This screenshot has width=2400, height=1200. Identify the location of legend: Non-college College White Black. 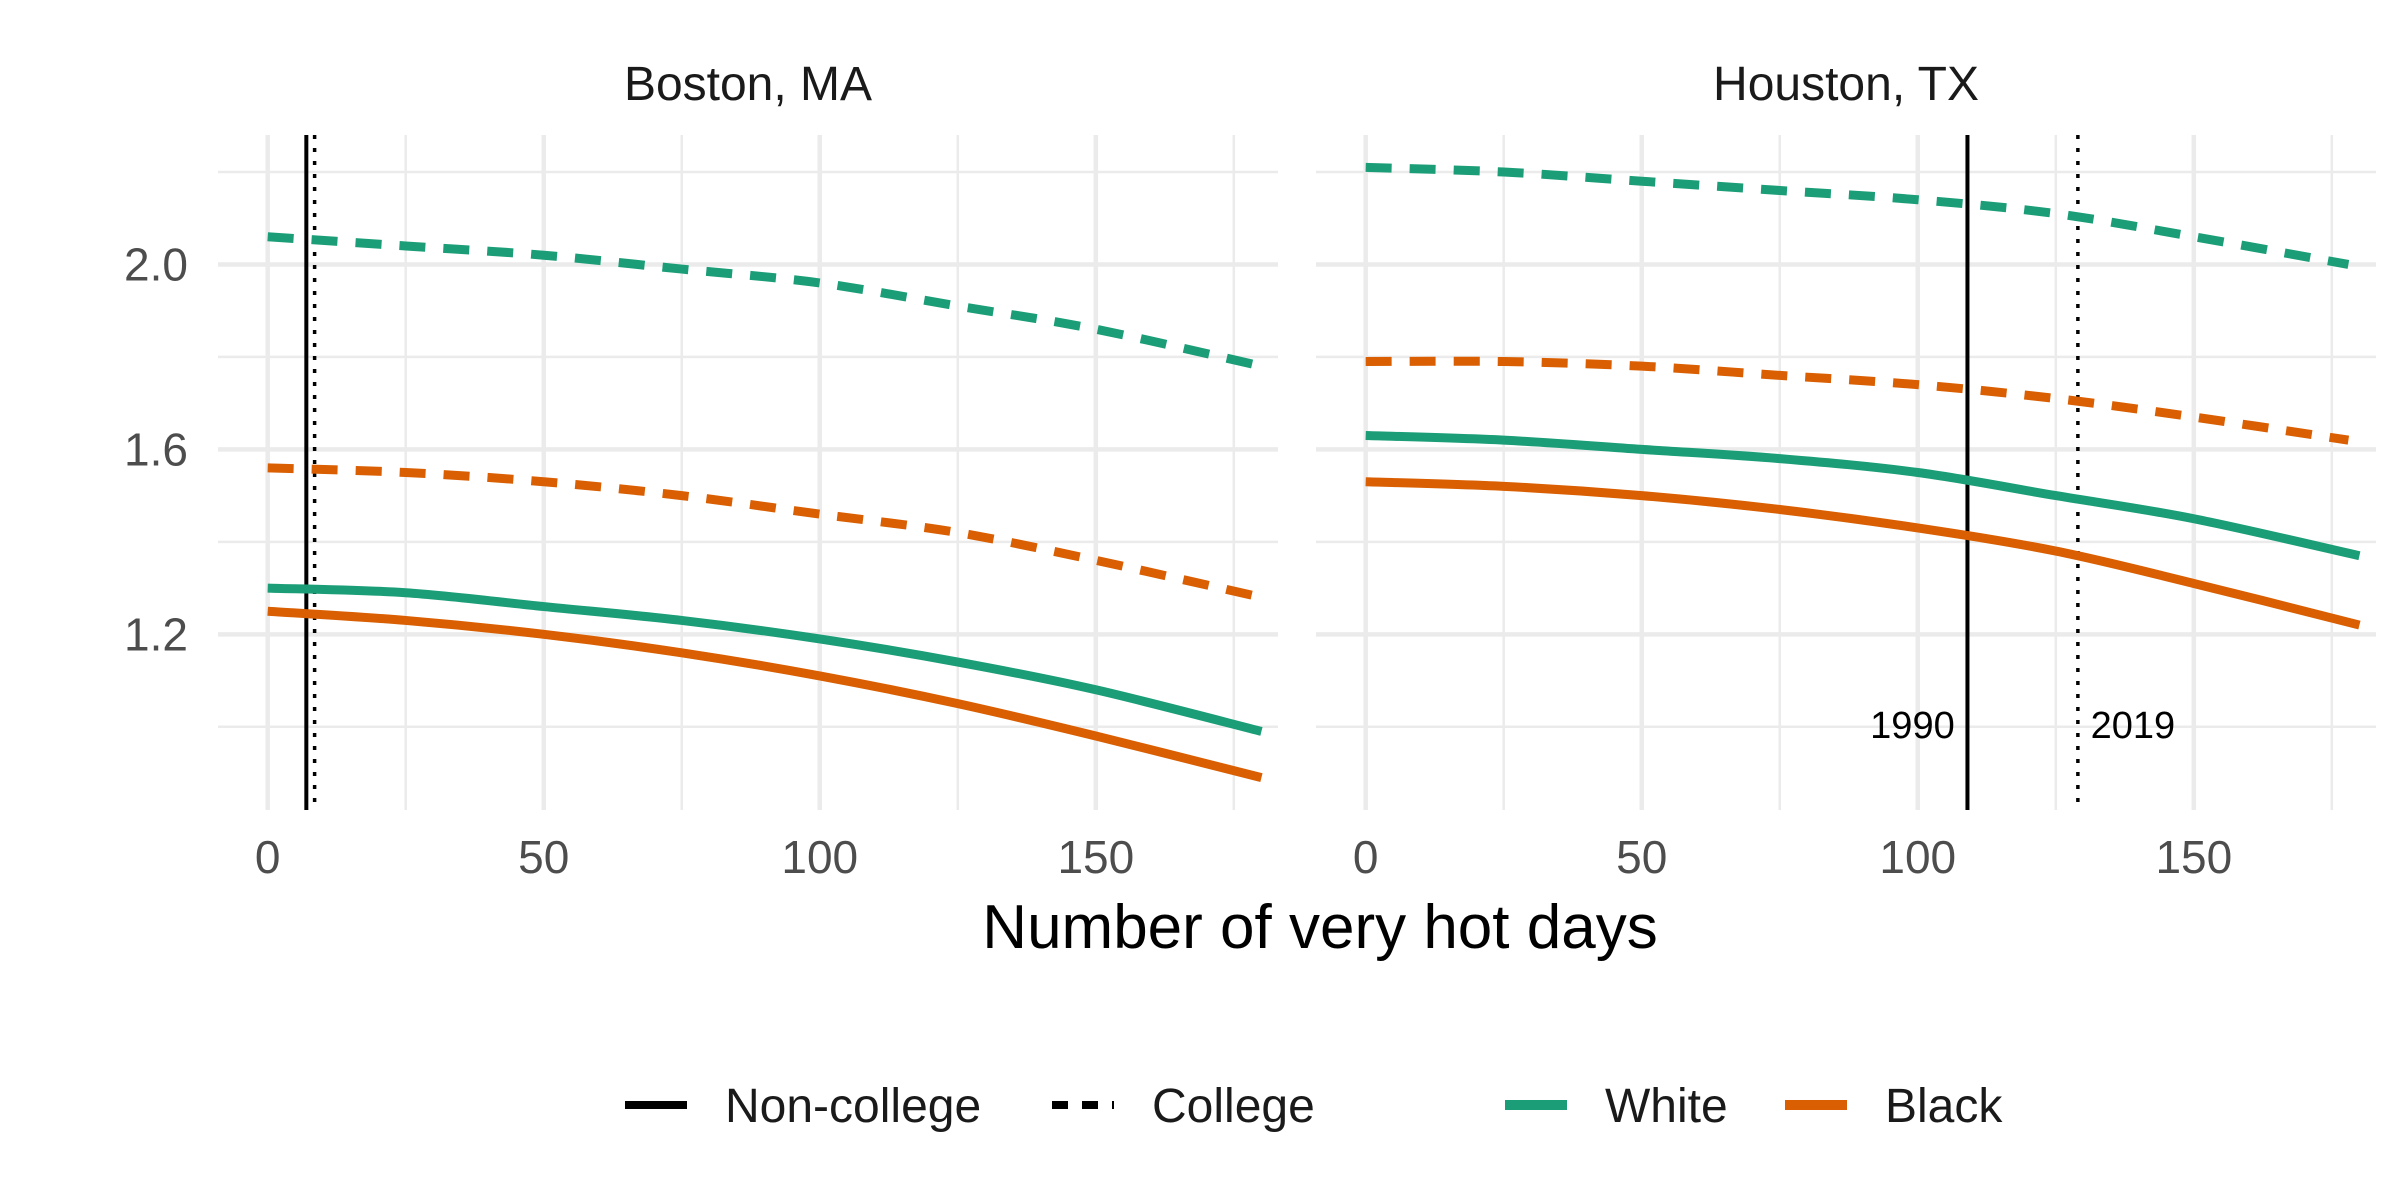
(1314, 1106).